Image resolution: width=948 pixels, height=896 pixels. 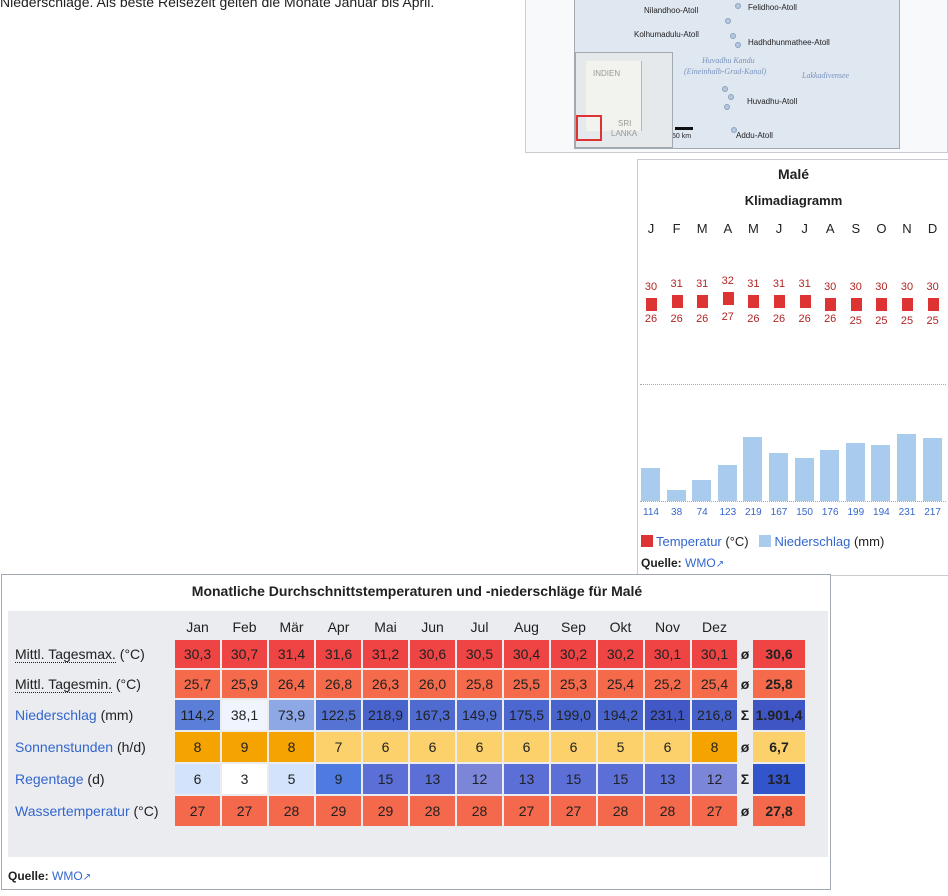 What do you see at coordinates (338, 684) in the screenshot?
I see `table-cell: 26,8` at bounding box center [338, 684].